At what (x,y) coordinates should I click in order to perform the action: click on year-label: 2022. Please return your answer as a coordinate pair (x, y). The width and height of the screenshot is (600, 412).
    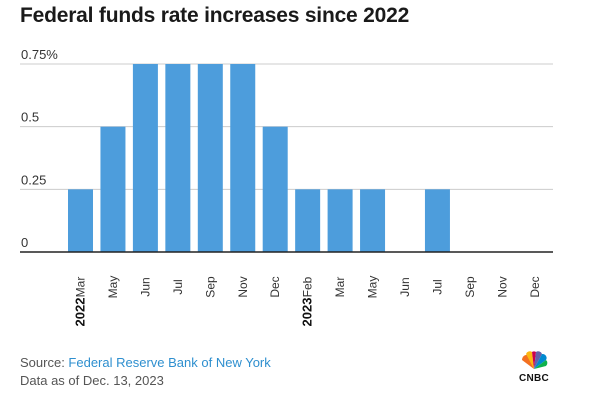
    Looking at the image, I should click on (80, 312).